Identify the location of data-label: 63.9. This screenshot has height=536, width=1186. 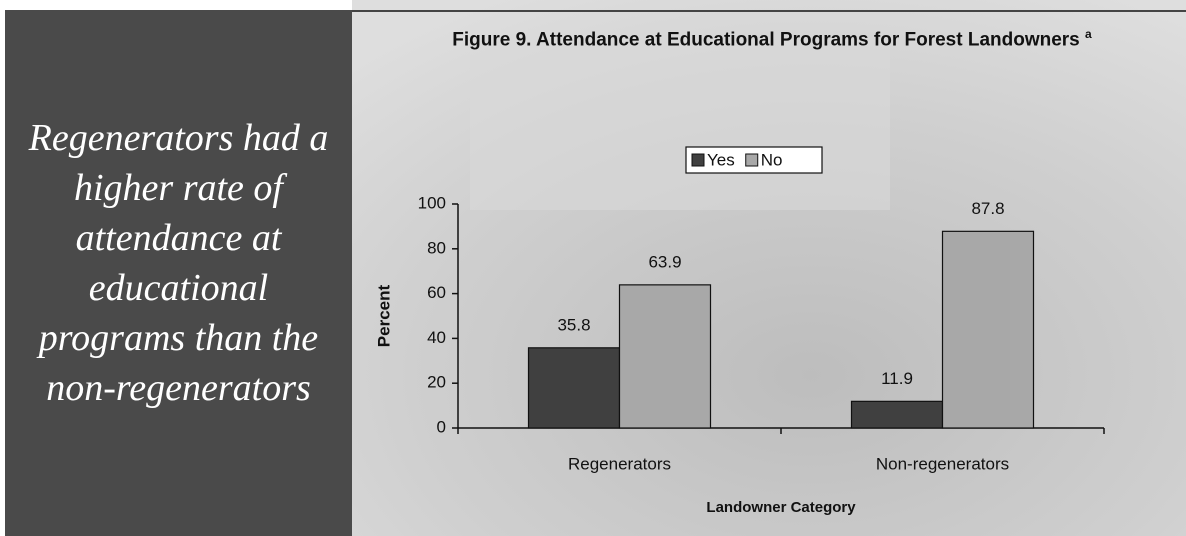
(664, 261).